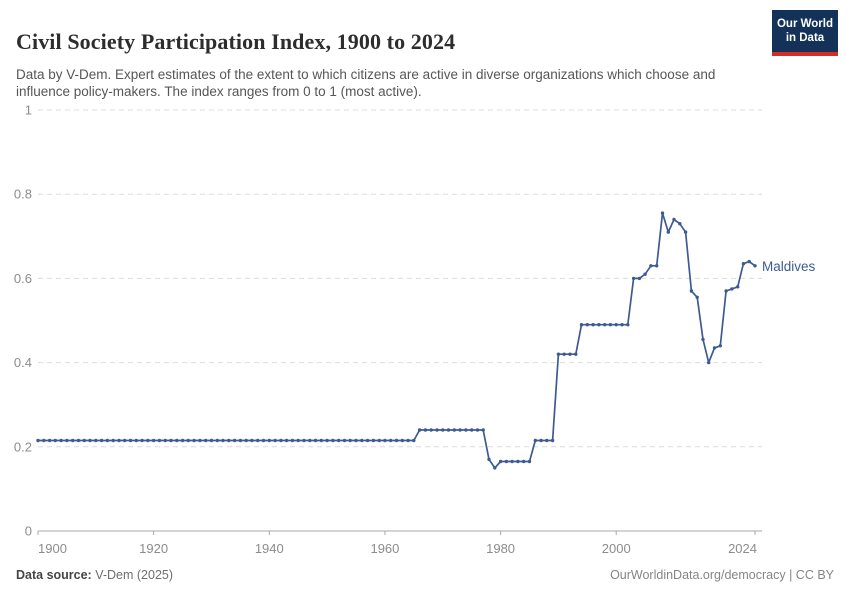 Image resolution: width=850 pixels, height=605 pixels. Describe the element at coordinates (722, 575) in the screenshot. I see `attribution-link: OurWorldinData.org/democracy | CC BY` at that location.